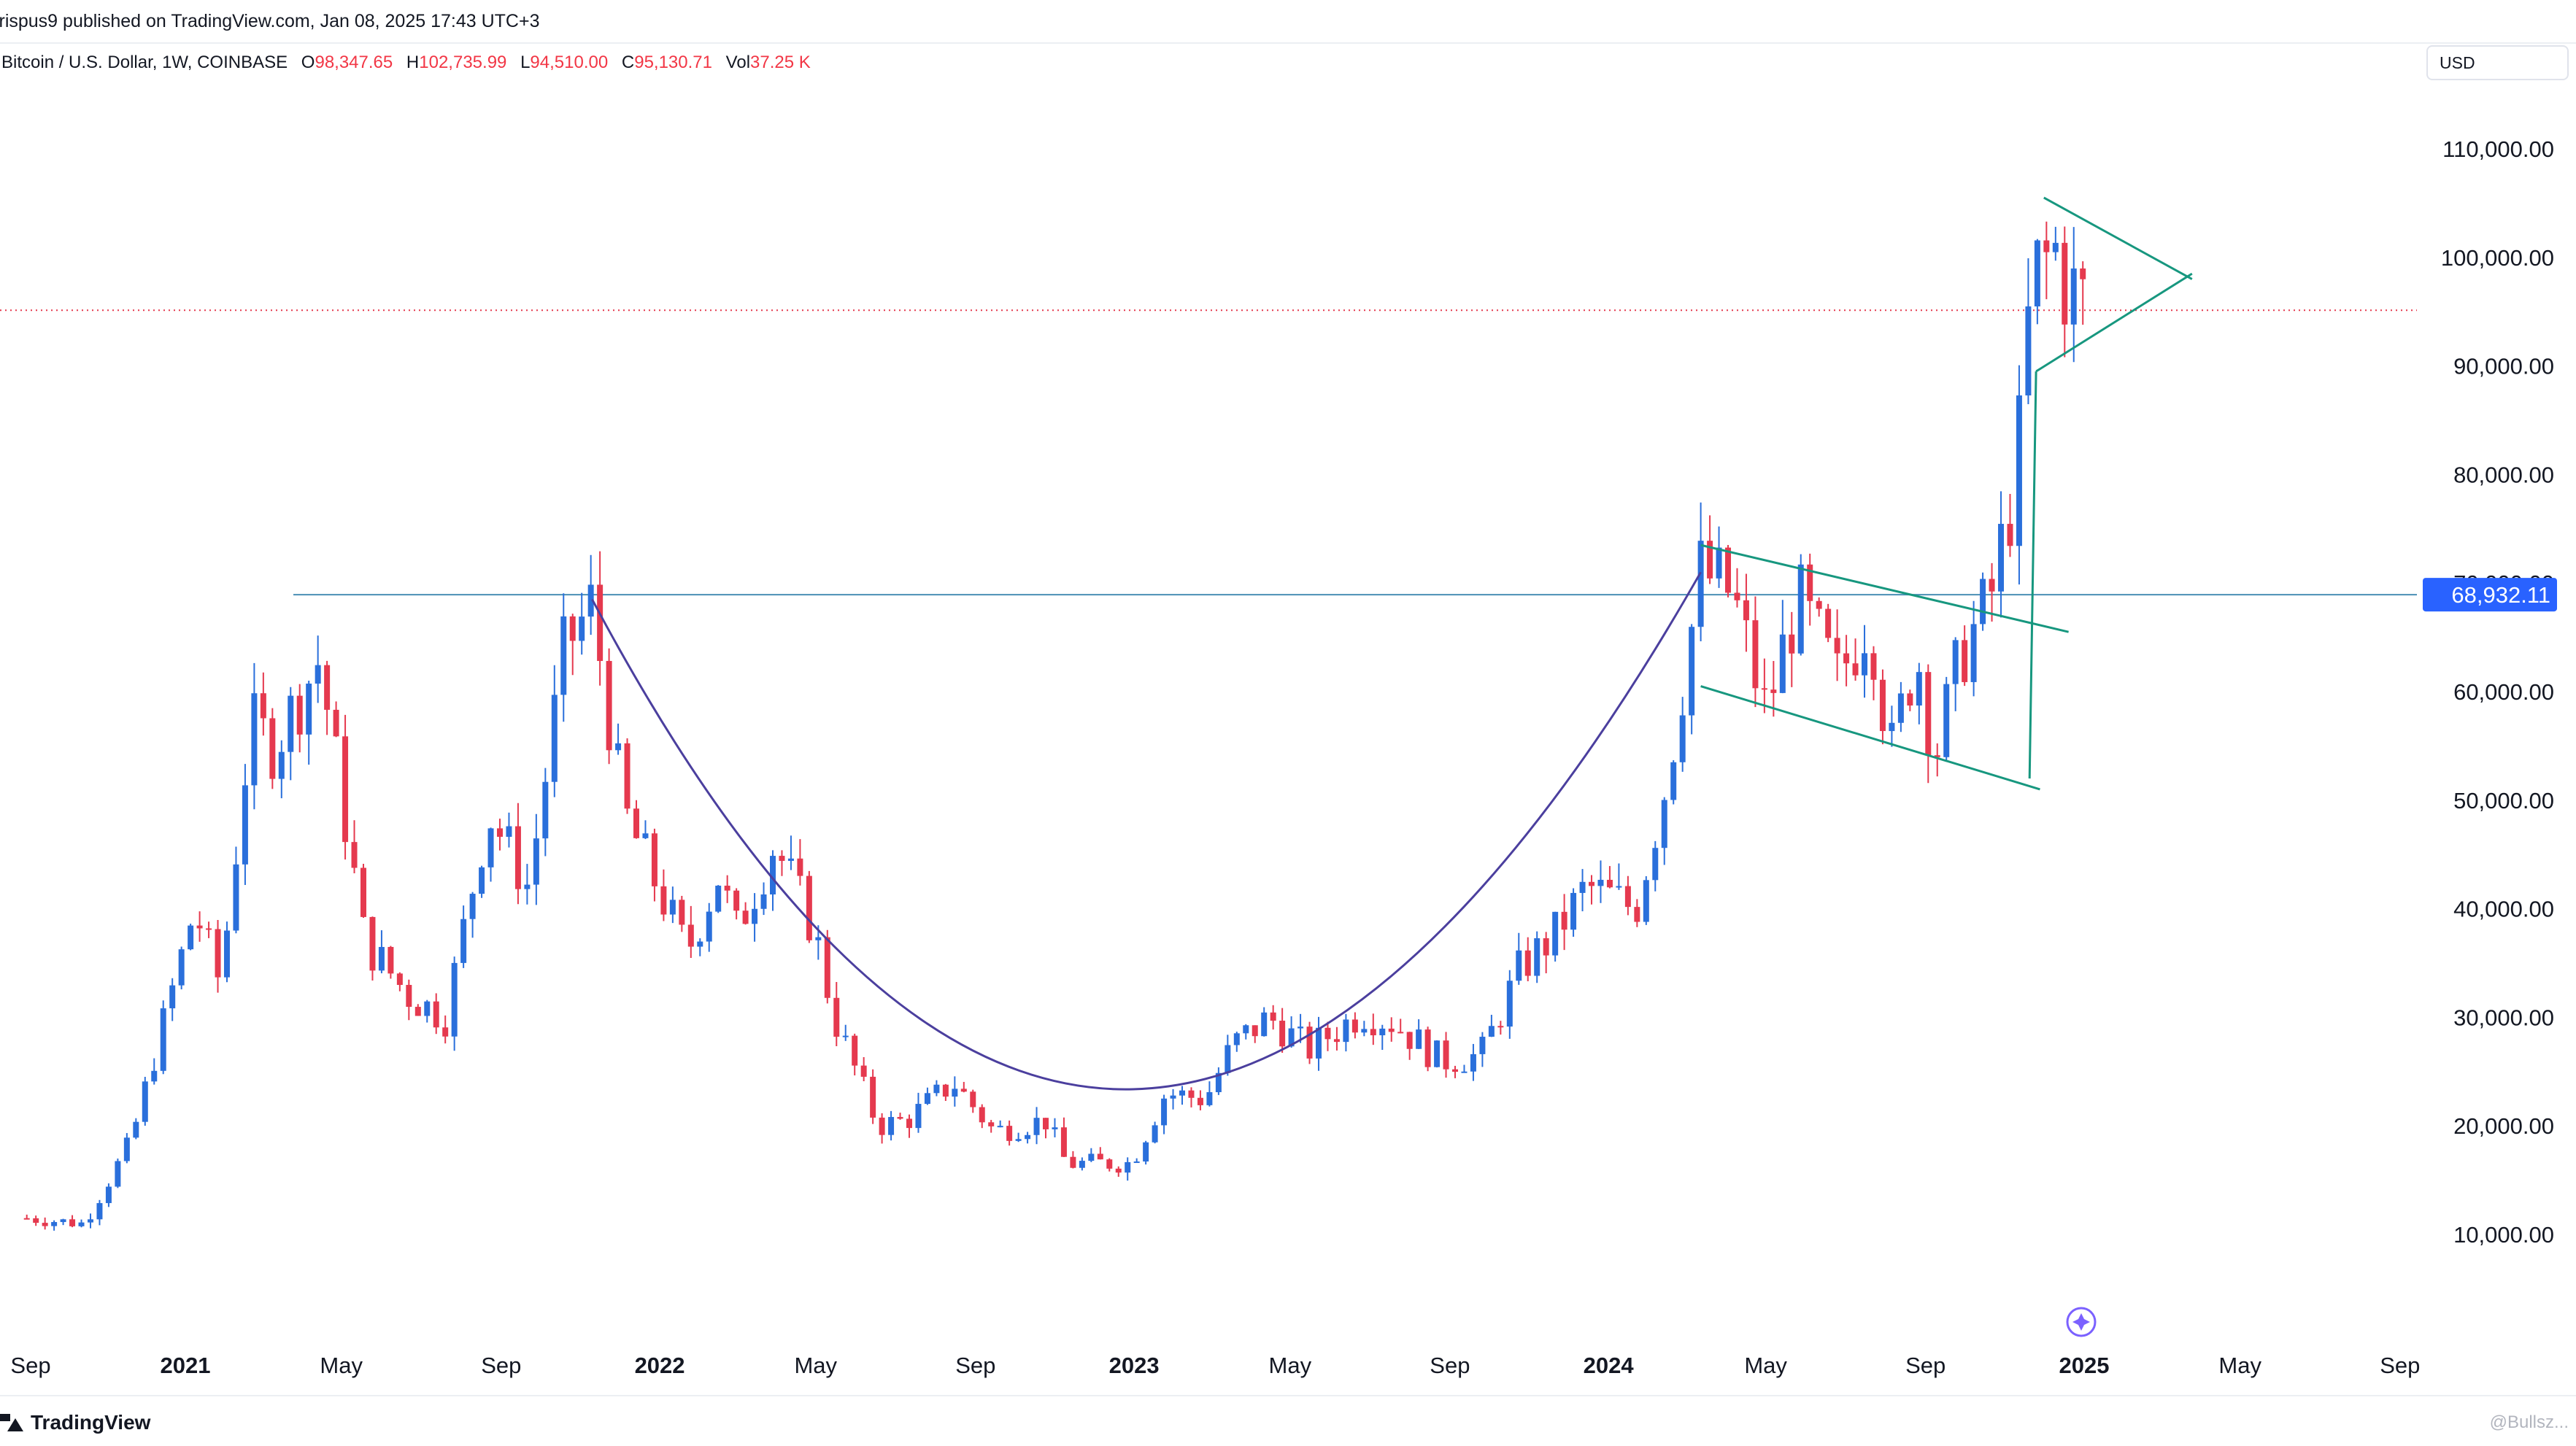  I want to click on volume-label: Vol, so click(738, 62).